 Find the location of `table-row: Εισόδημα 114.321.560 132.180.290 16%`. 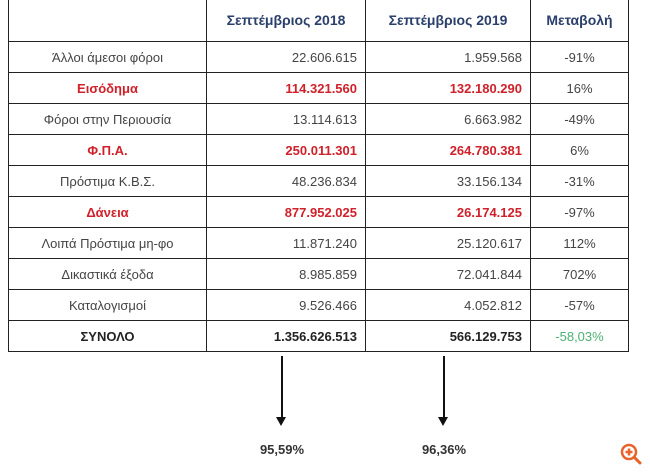

table-row: Εισόδημα 114.321.560 132.180.290 16% is located at coordinates (318, 88).